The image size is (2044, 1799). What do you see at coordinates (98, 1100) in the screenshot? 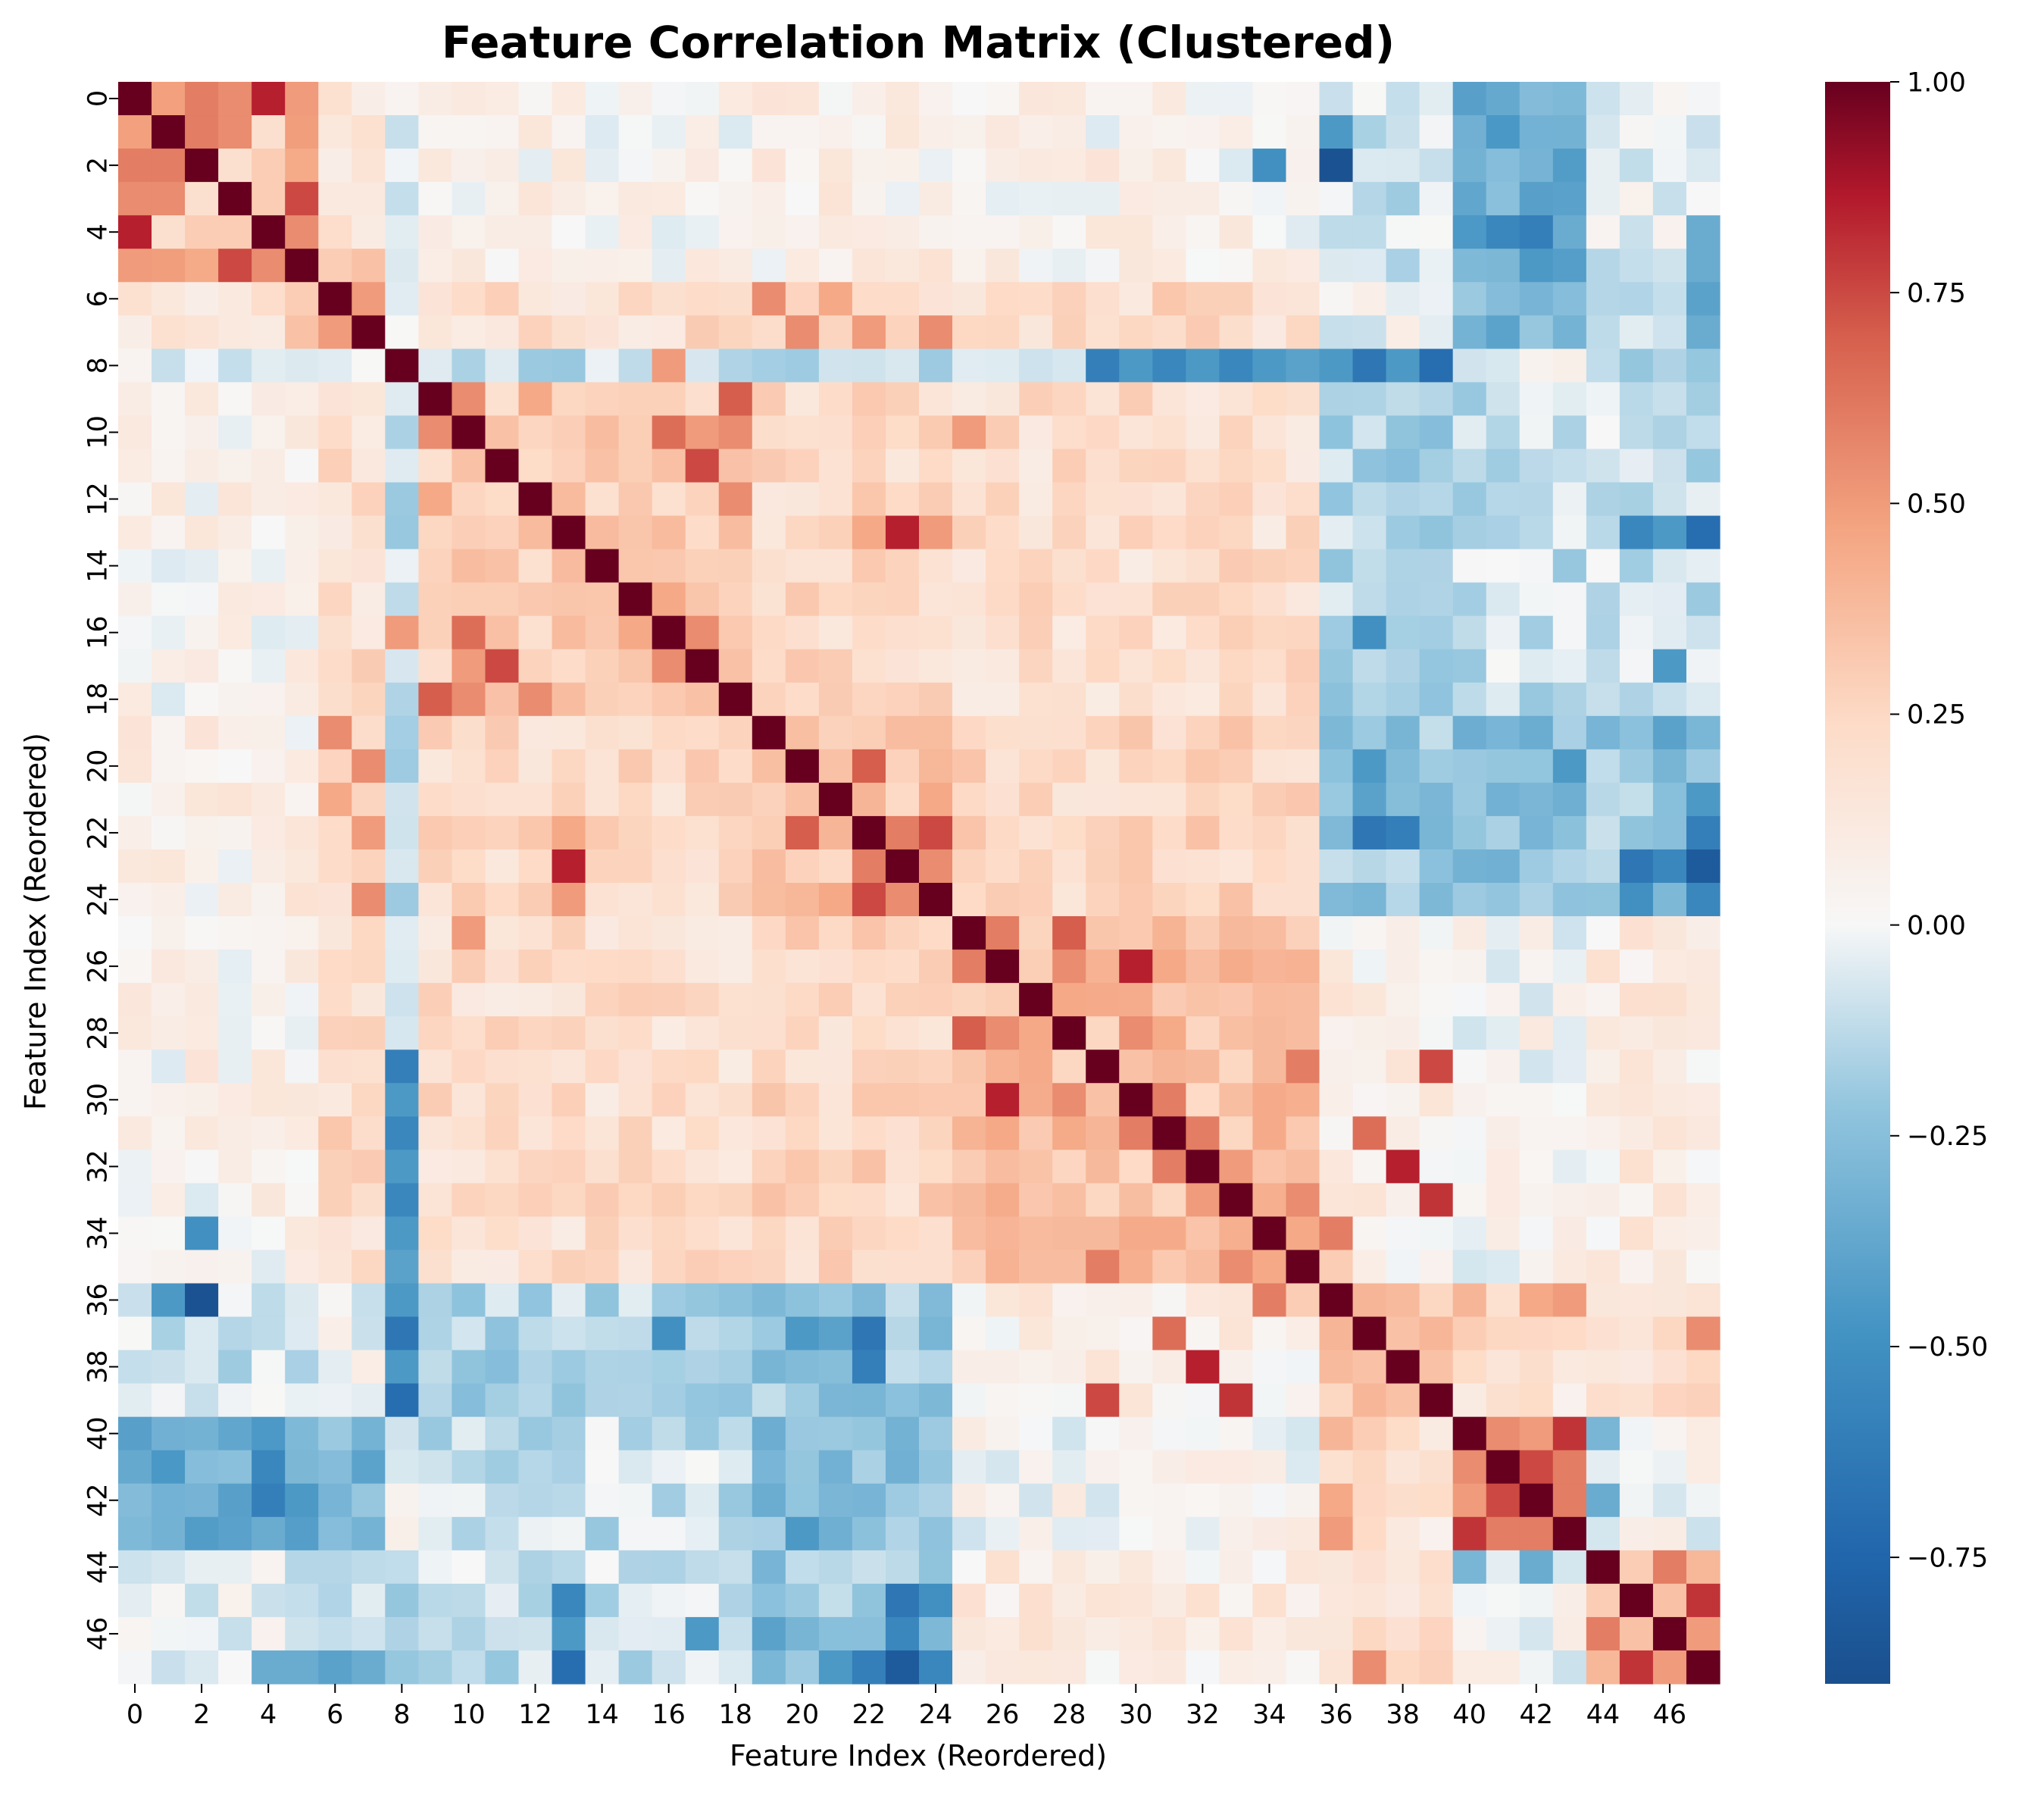
I see `y-tick-label: 30` at bounding box center [98, 1100].